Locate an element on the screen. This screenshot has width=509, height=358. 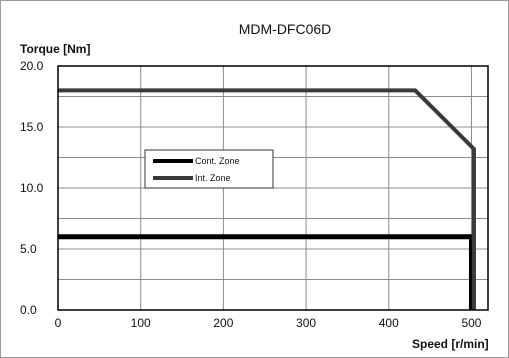
y-tick-label-4: 20.0 is located at coordinates (32, 66).